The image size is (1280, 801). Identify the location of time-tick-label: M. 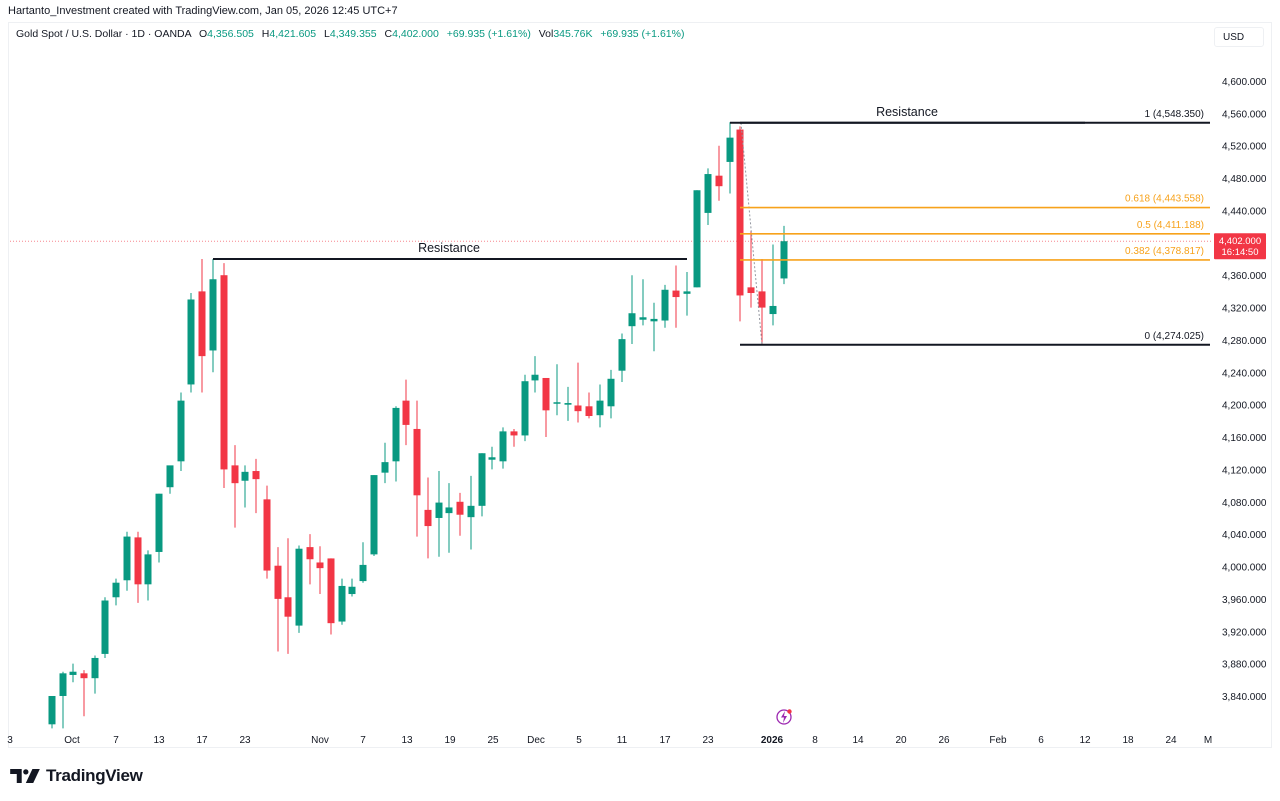
(1208, 740).